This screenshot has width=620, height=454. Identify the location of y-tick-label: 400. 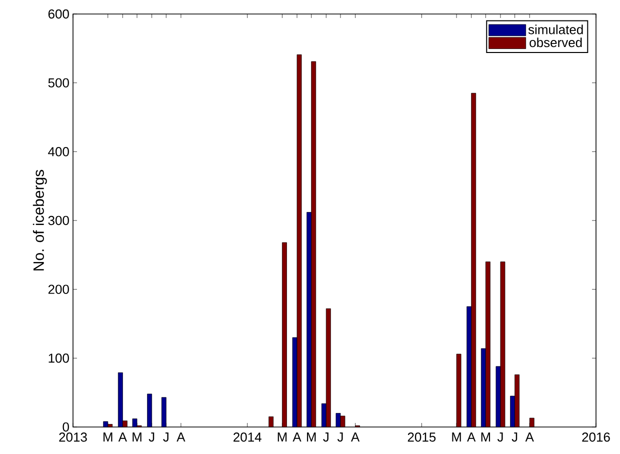
(58, 151).